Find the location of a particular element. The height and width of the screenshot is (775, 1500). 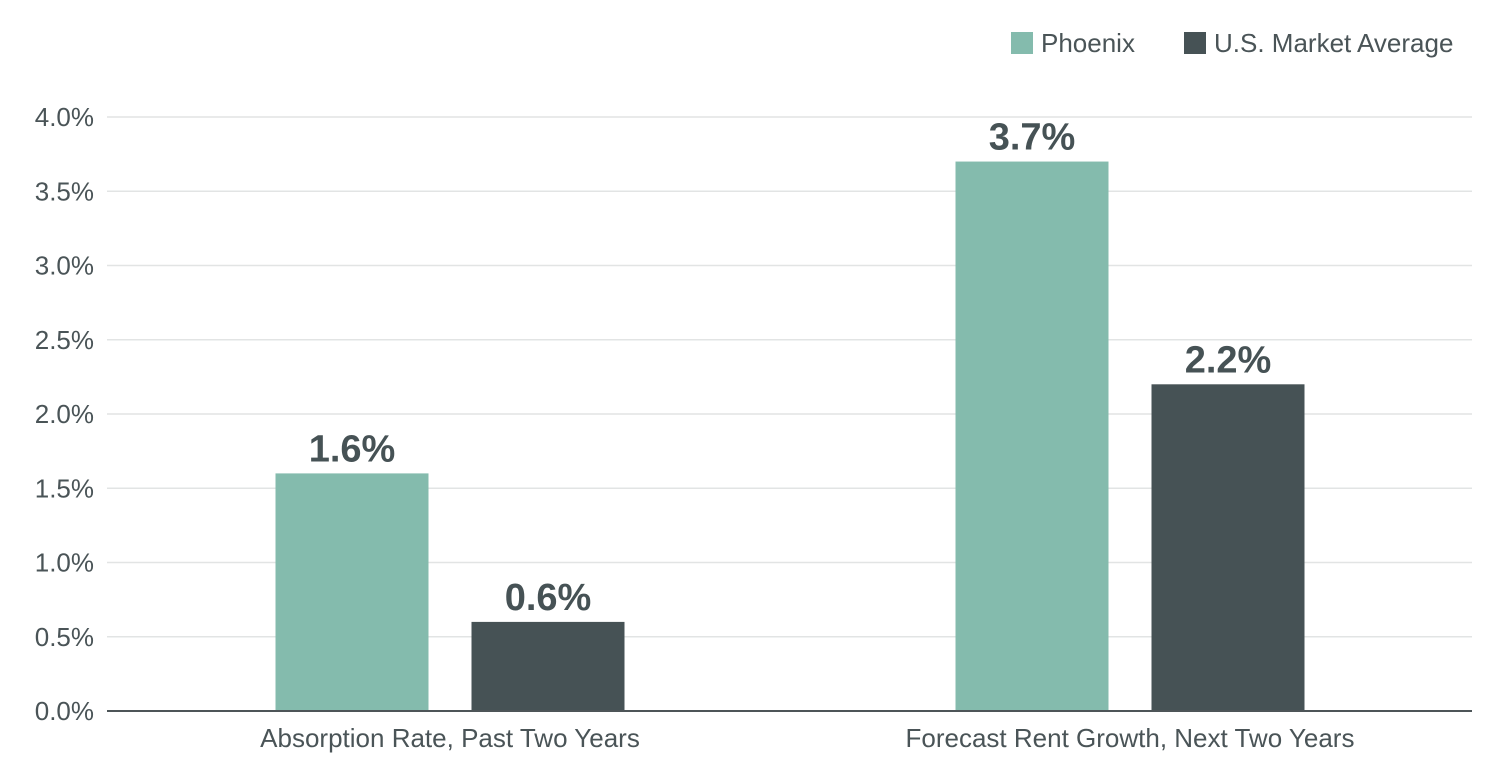

y-tick-label: 0.0% is located at coordinates (64, 711).